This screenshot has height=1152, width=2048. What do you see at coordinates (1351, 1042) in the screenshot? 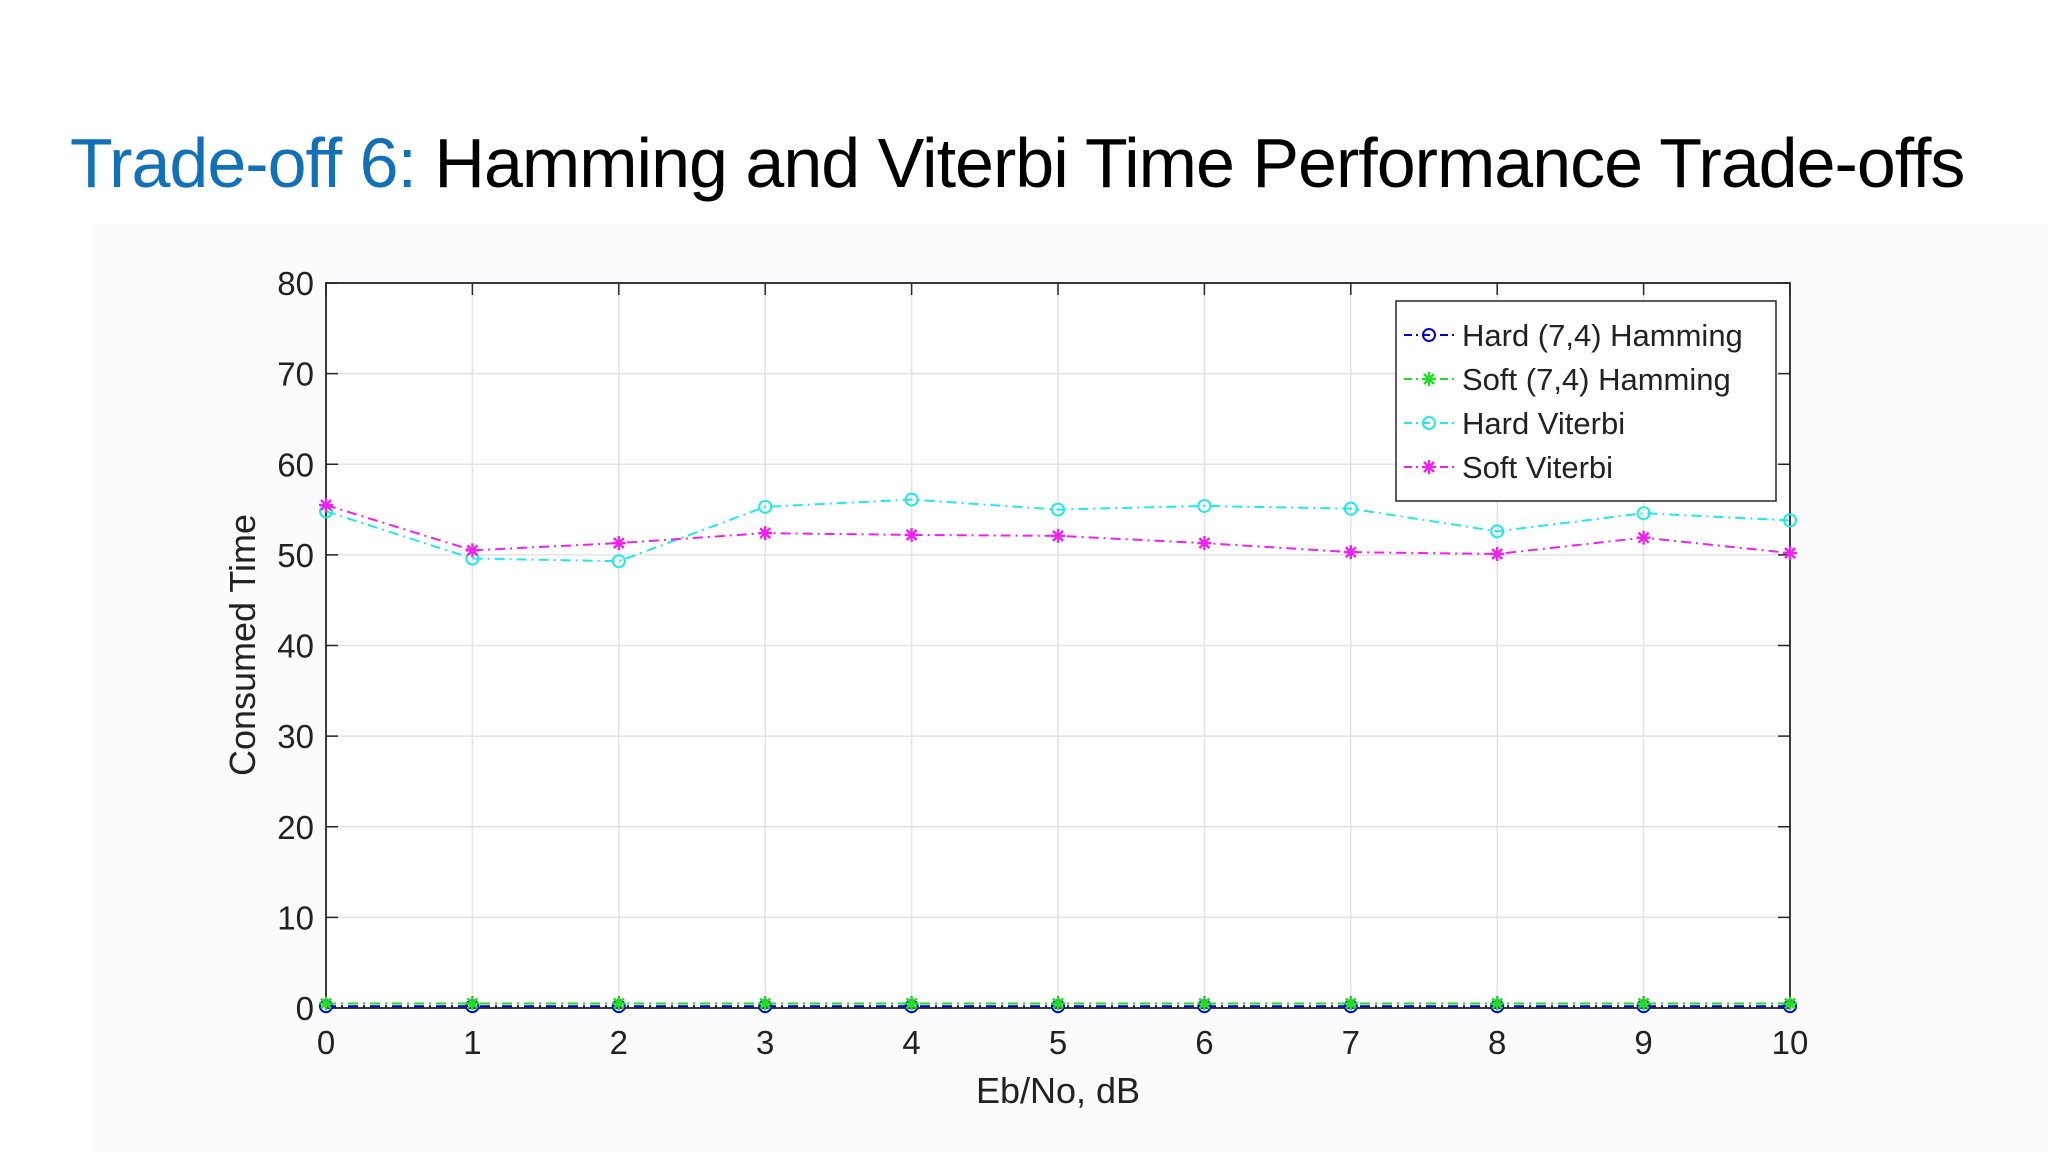
I see `x-tick-label: 7` at bounding box center [1351, 1042].